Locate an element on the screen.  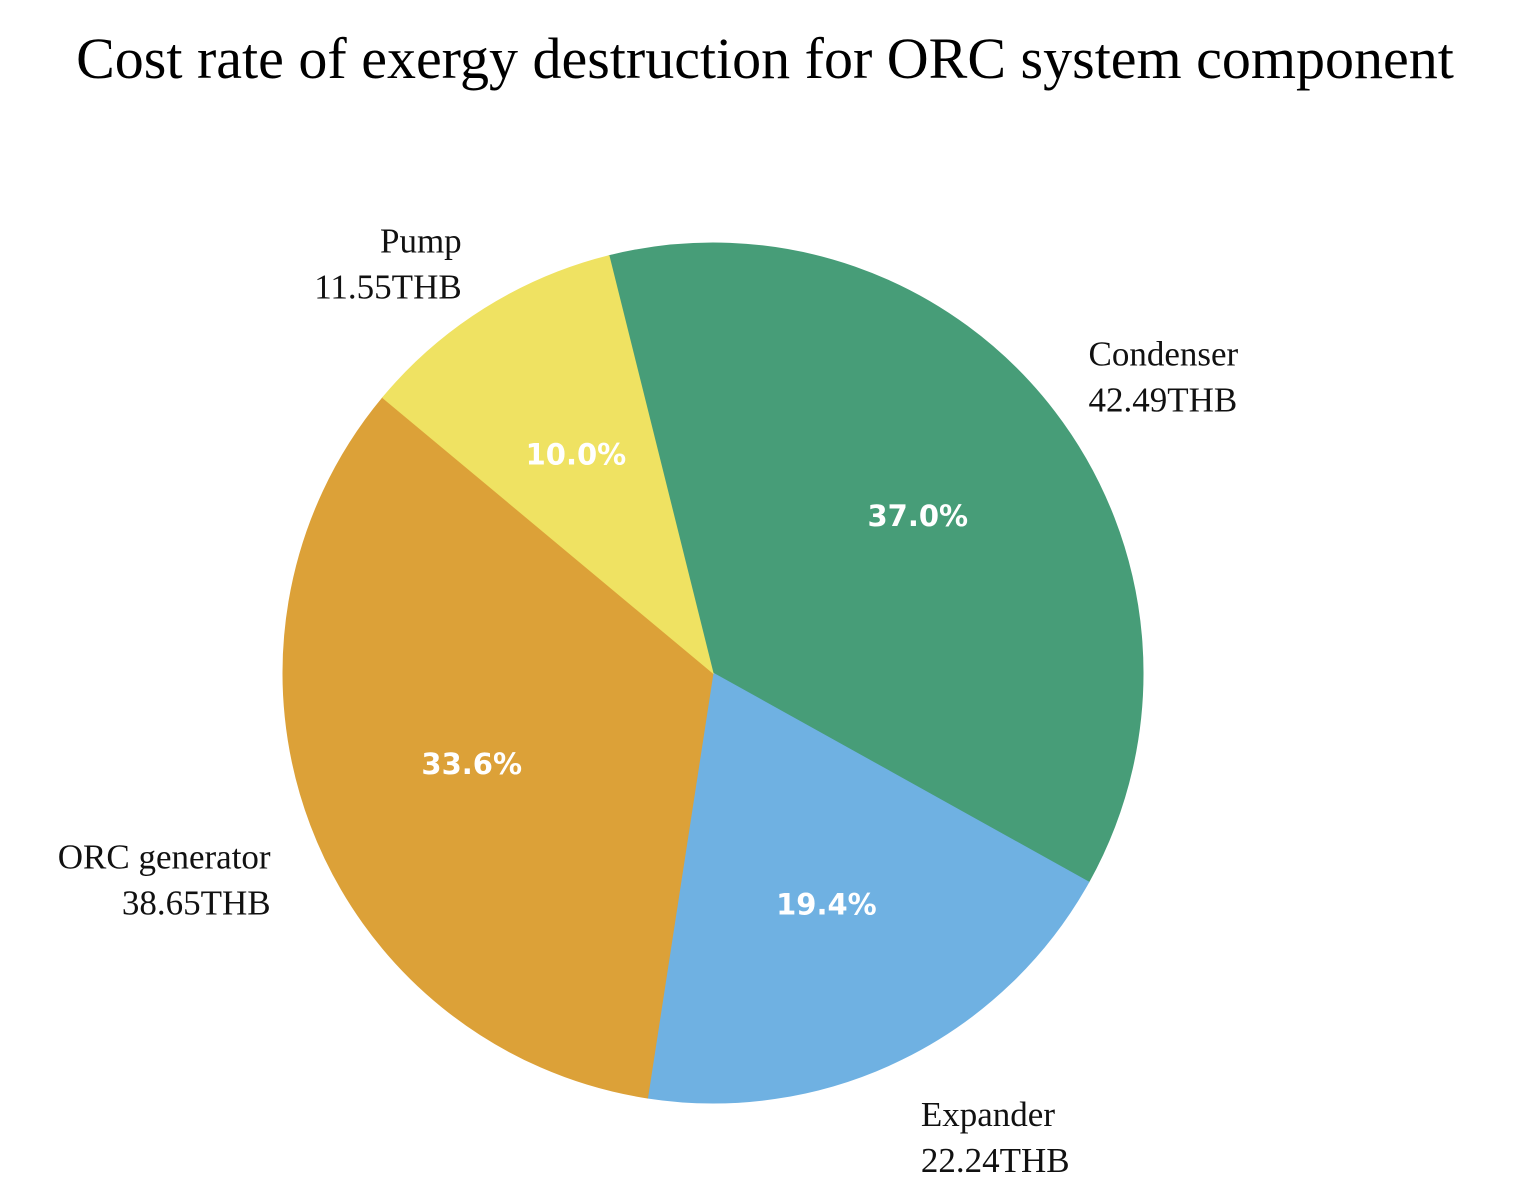
pie-percent-label-pump: 10.0% is located at coordinates (576, 454).